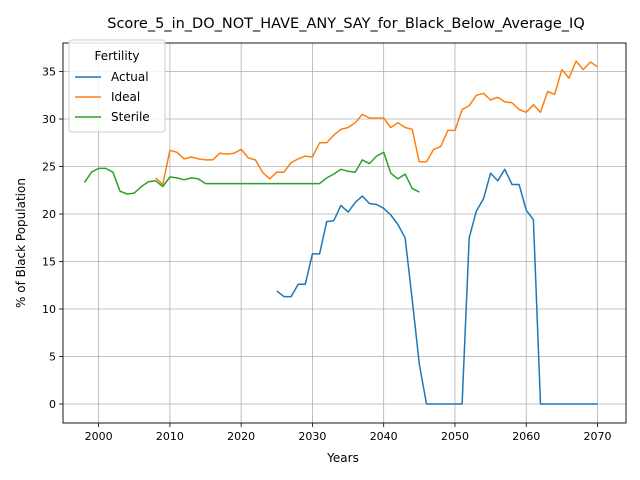 The height and width of the screenshot is (480, 640). What do you see at coordinates (597, 436) in the screenshot?
I see `x-tick-label: 2070` at bounding box center [597, 436].